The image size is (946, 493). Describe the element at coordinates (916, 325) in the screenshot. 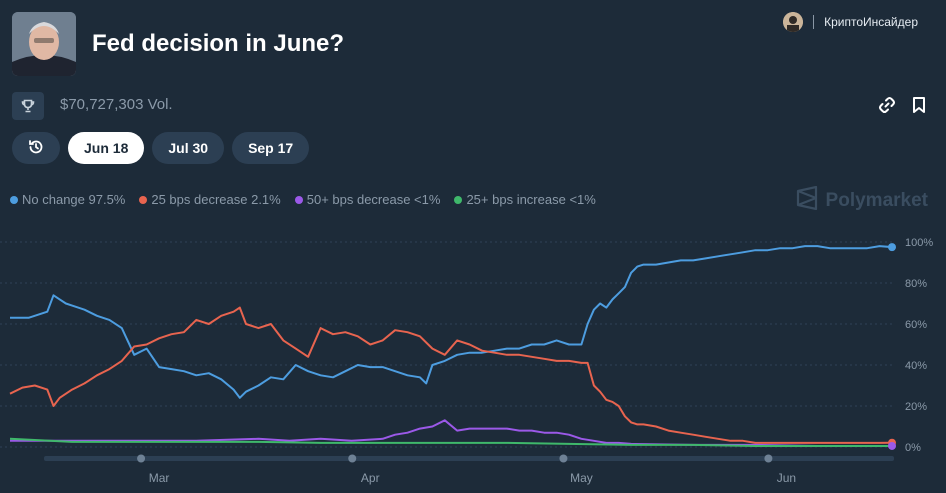

I see `y-tick-label: 60%` at that location.